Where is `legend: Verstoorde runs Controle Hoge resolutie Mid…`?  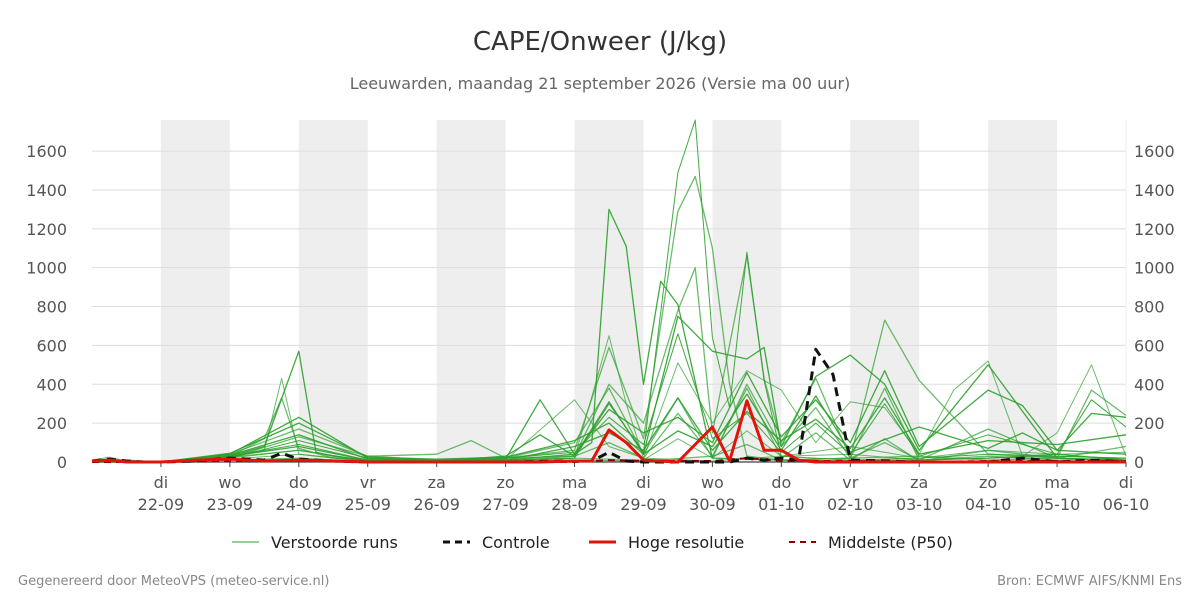 legend: Verstoorde runs Controle Hoge resolutie Mid… is located at coordinates (592, 542).